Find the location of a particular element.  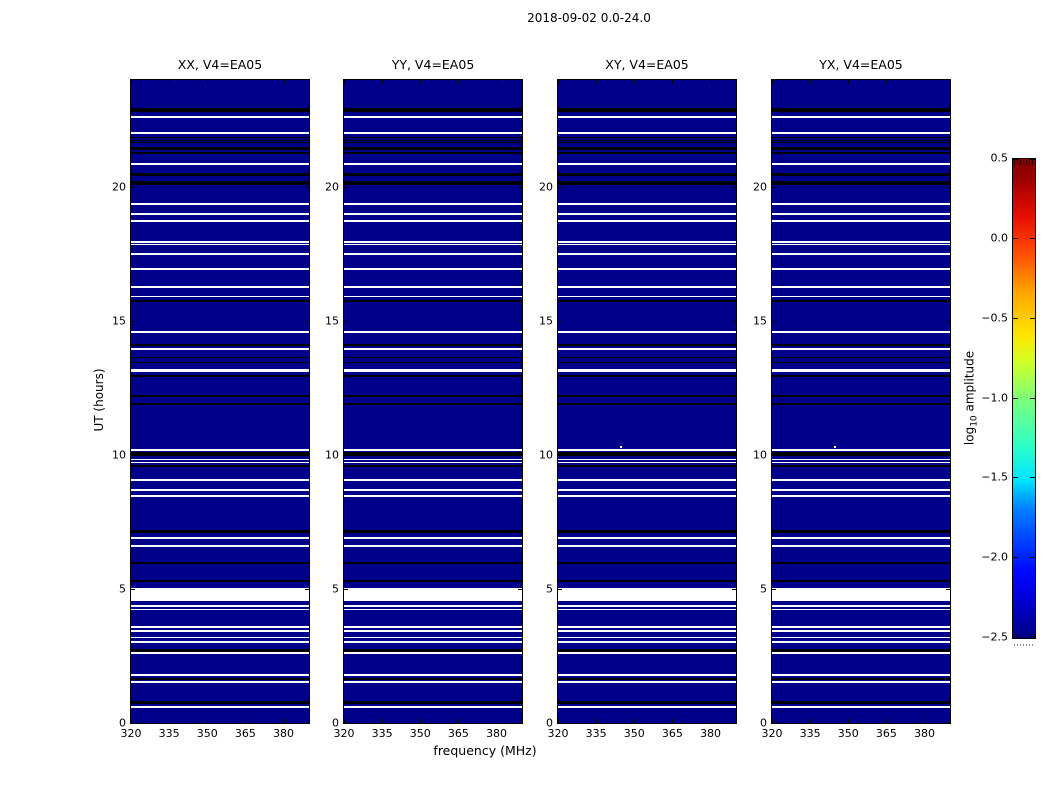

y-axis-label: UT (hours) is located at coordinates (99, 400).